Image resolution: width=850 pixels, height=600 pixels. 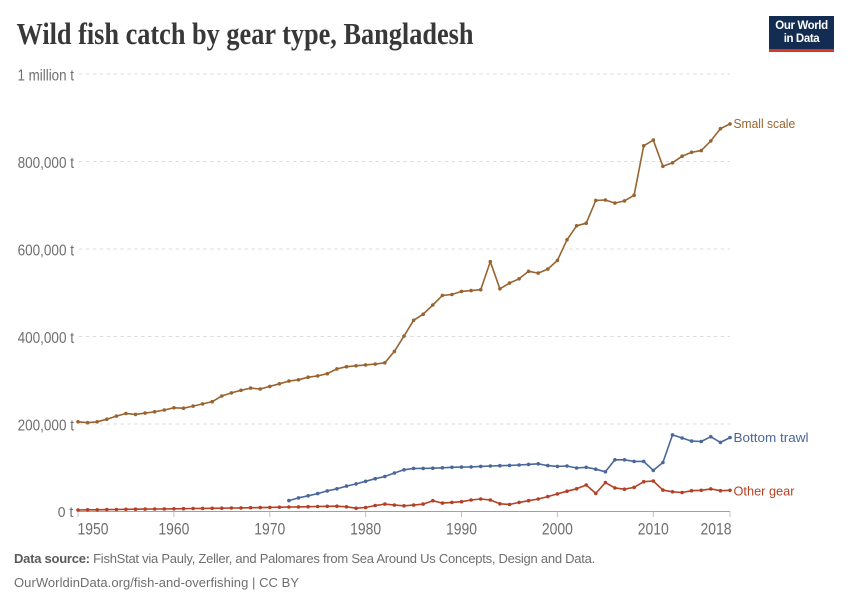 I want to click on svg-text: Bottom trawl, so click(x=771, y=437).